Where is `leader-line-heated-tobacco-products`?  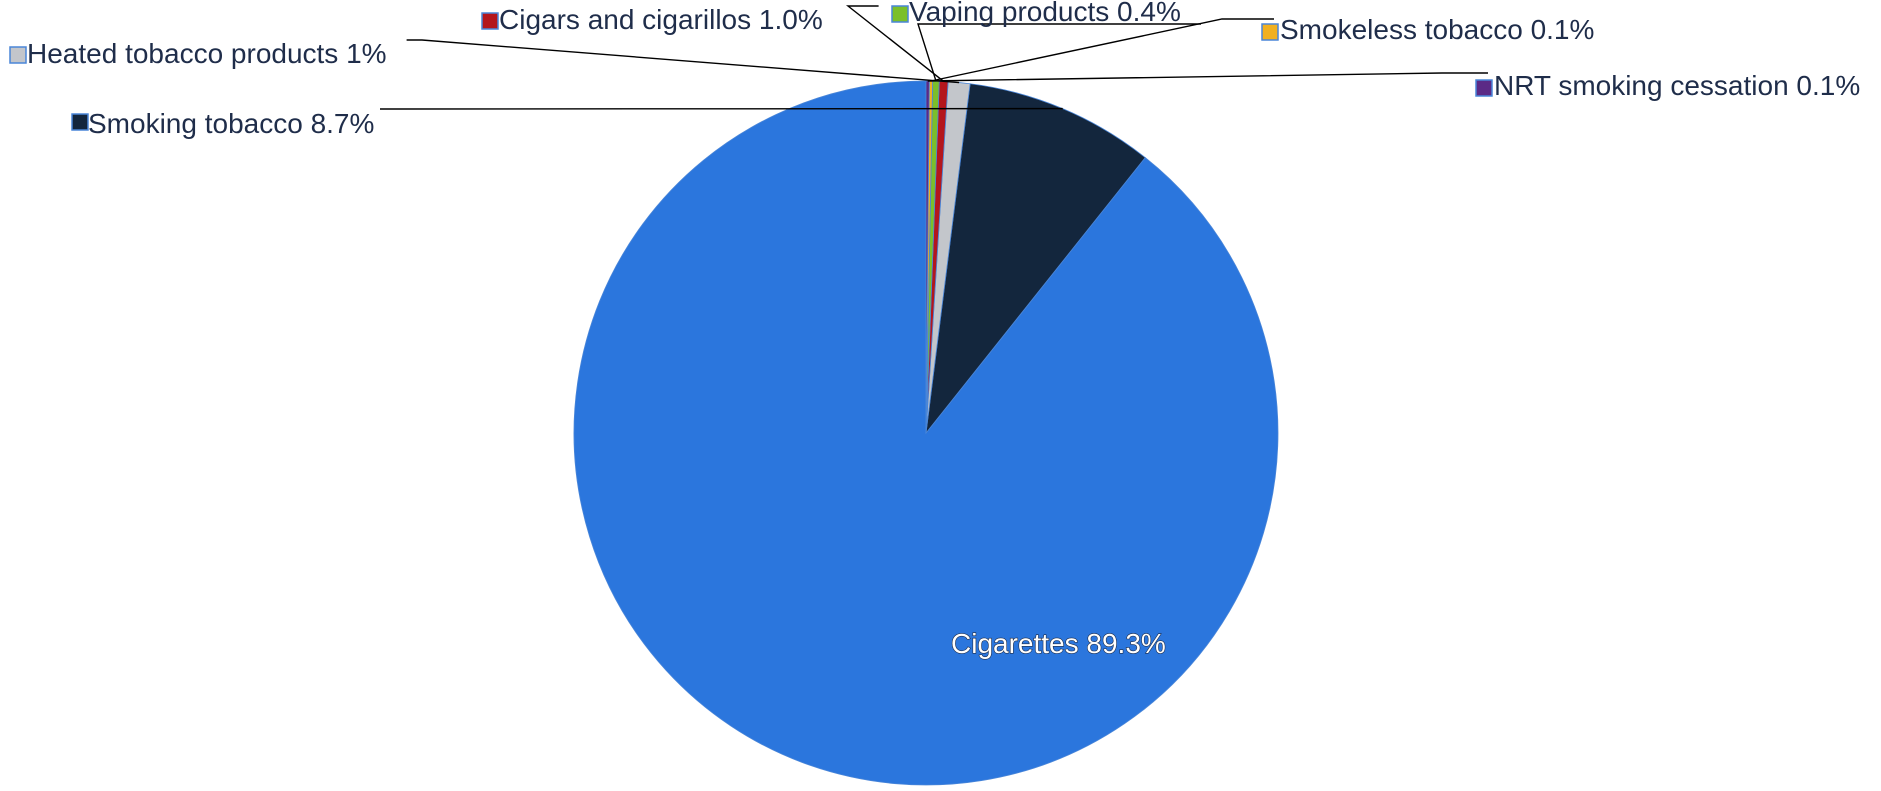 leader-line-heated-tobacco-products is located at coordinates (683, 61).